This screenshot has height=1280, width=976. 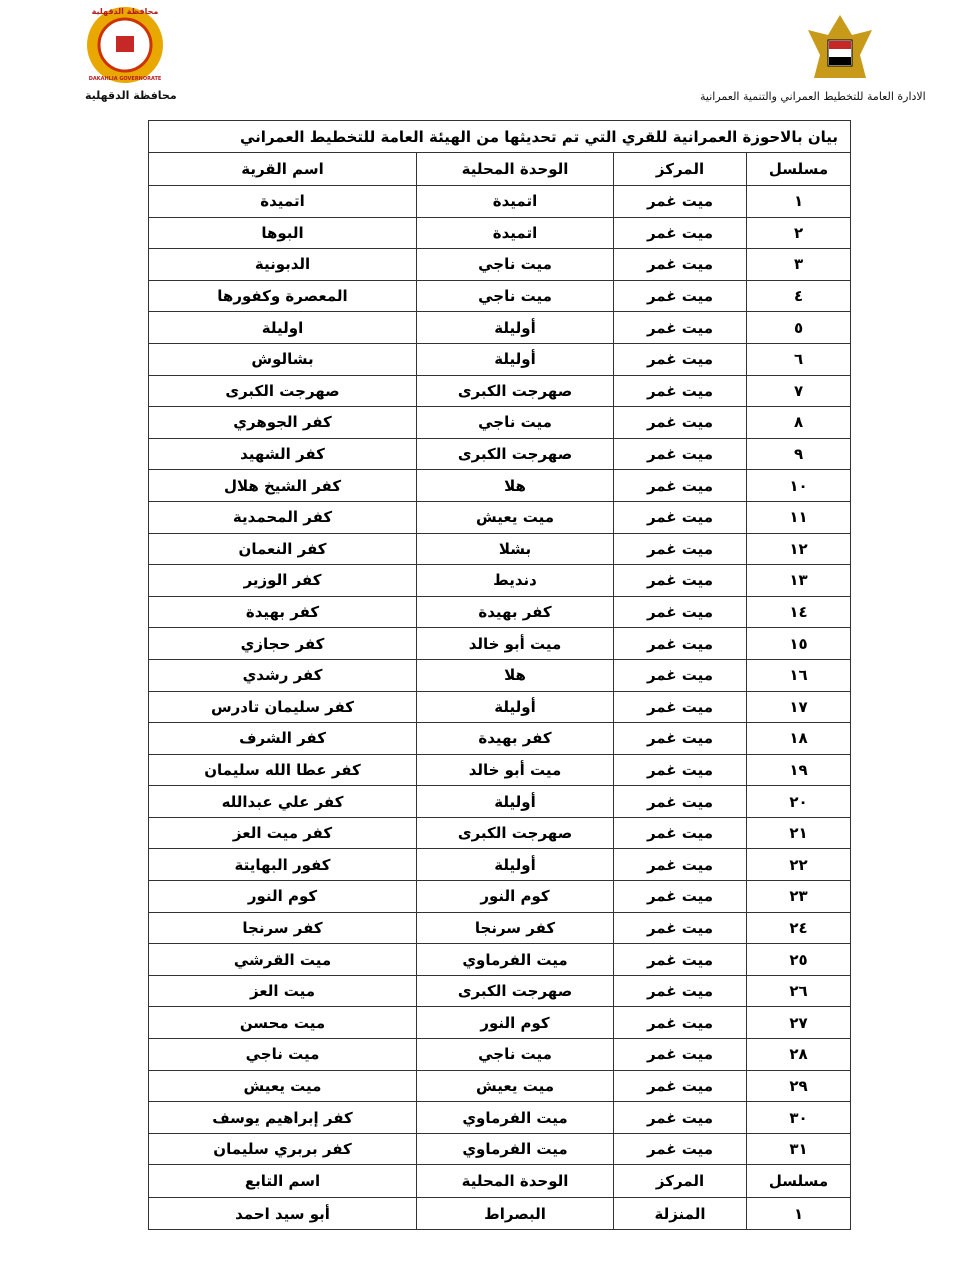 What do you see at coordinates (799, 1023) in the screenshot?
I see `cell: ٢٧` at bounding box center [799, 1023].